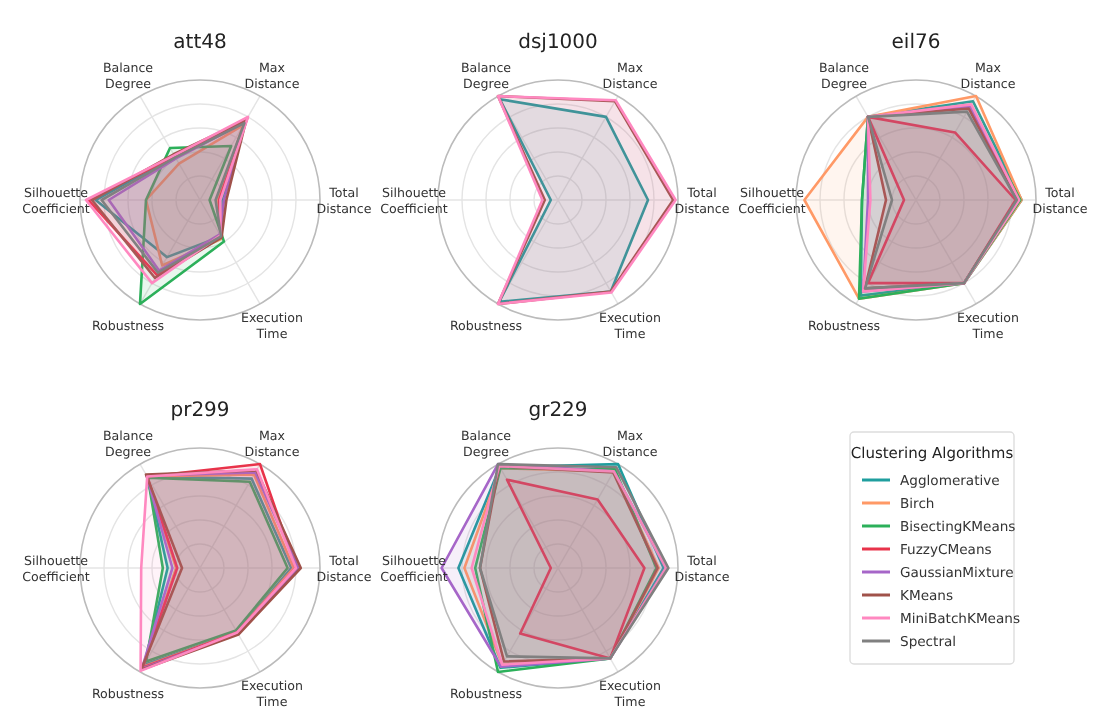 Image resolution: width=1100 pixels, height=720 pixels. Describe the element at coordinates (200, 411) in the screenshot. I see `chart-title: pr299` at that location.